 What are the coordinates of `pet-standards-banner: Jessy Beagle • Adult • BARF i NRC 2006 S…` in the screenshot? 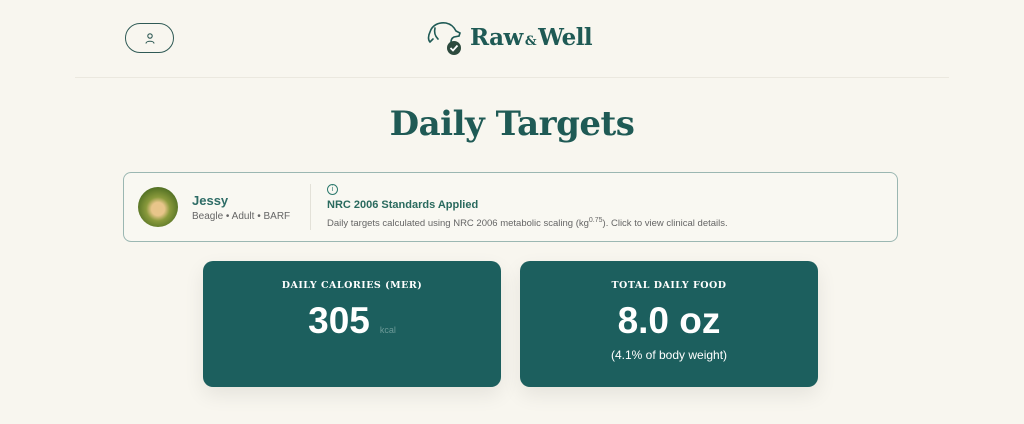 It's located at (510, 207).